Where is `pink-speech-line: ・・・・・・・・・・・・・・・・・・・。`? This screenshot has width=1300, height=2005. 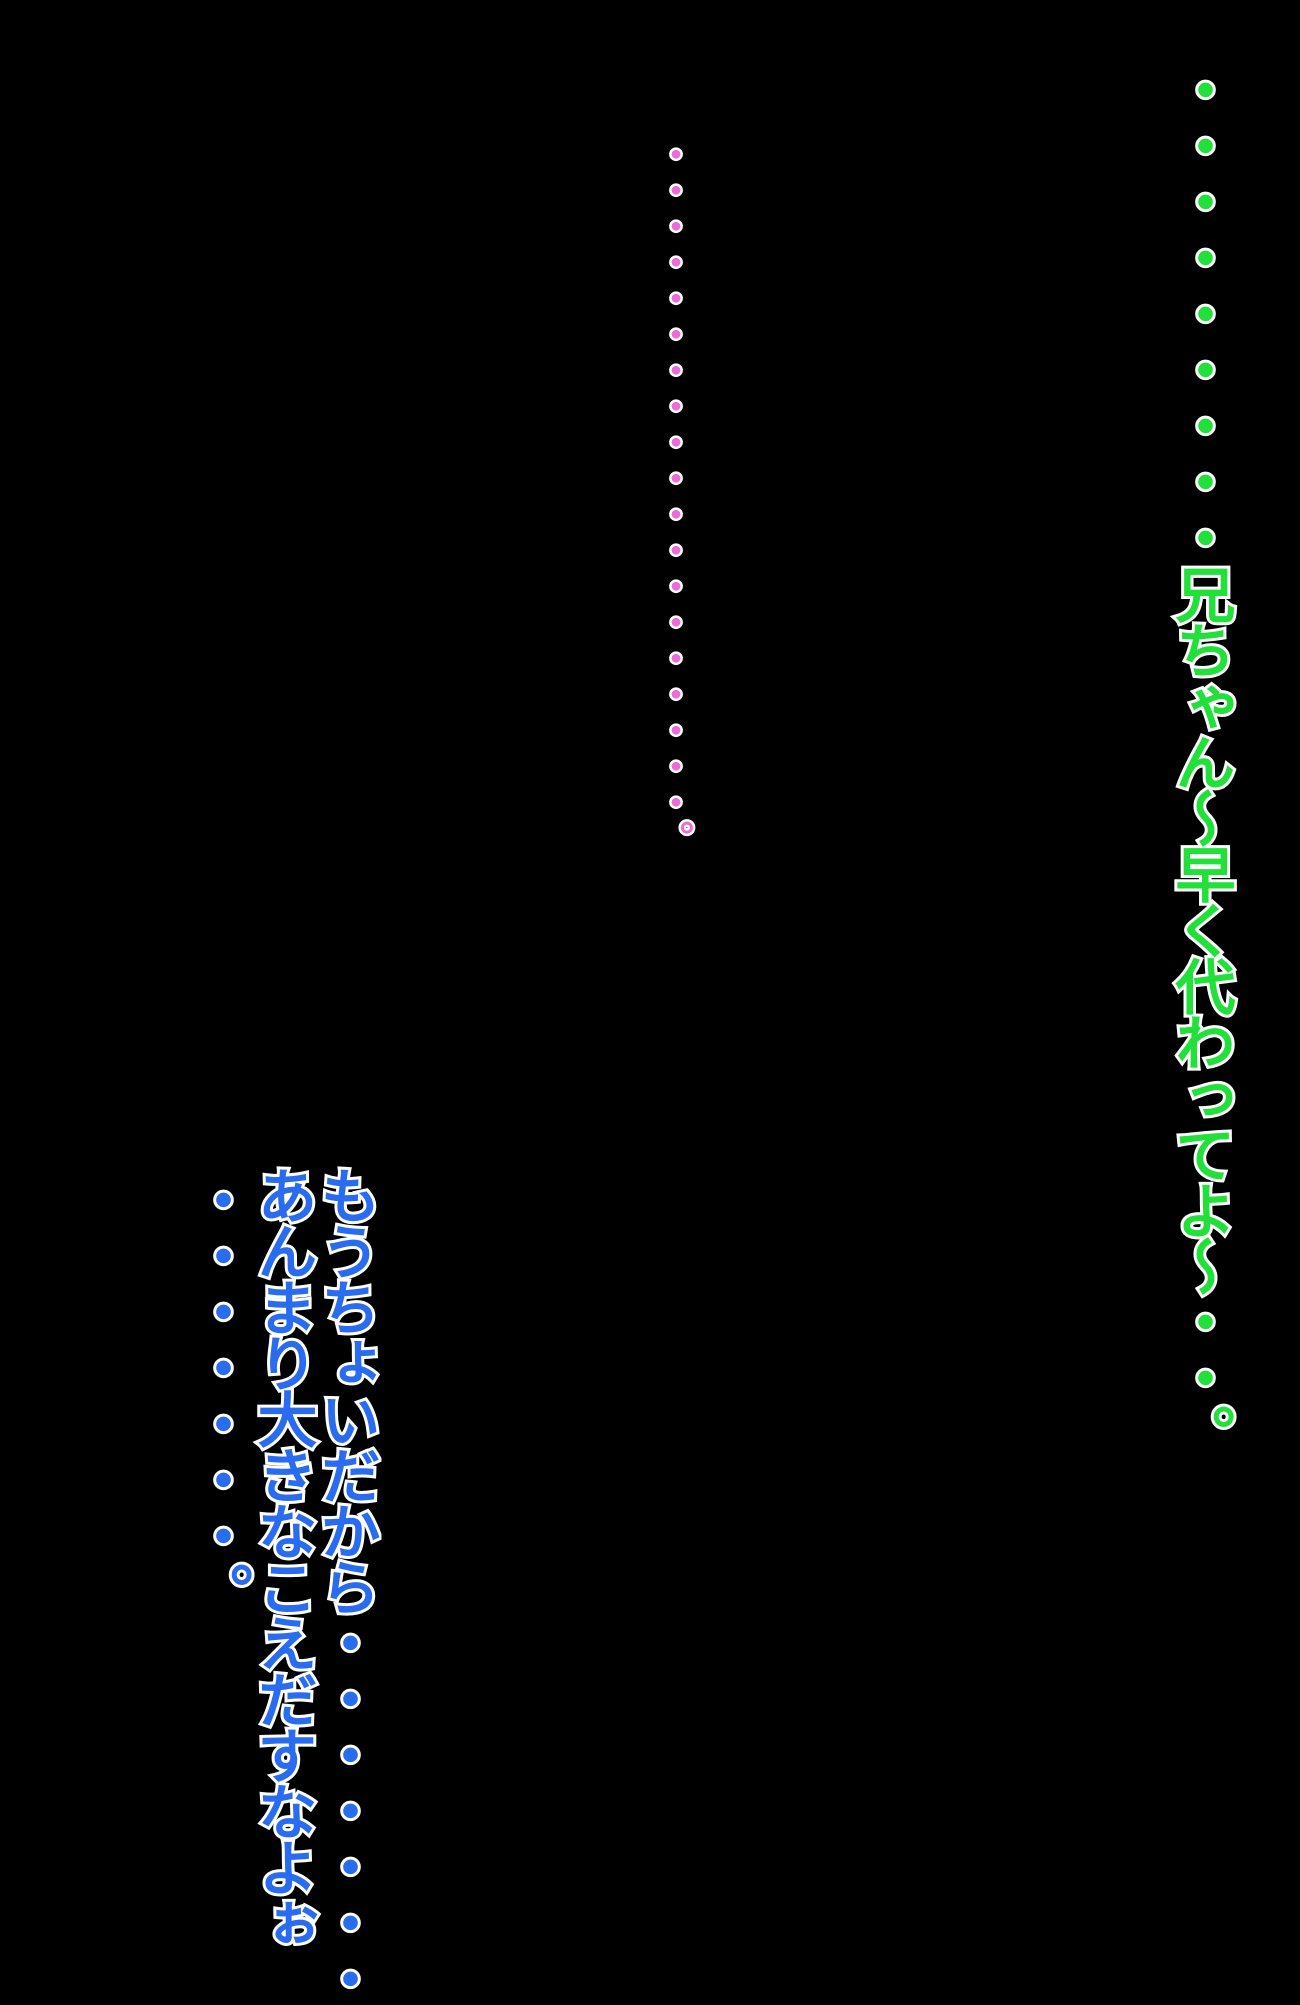
pink-speech-line: ・・・・・・・・・・・・・・・・・・・。 is located at coordinates (673, 496).